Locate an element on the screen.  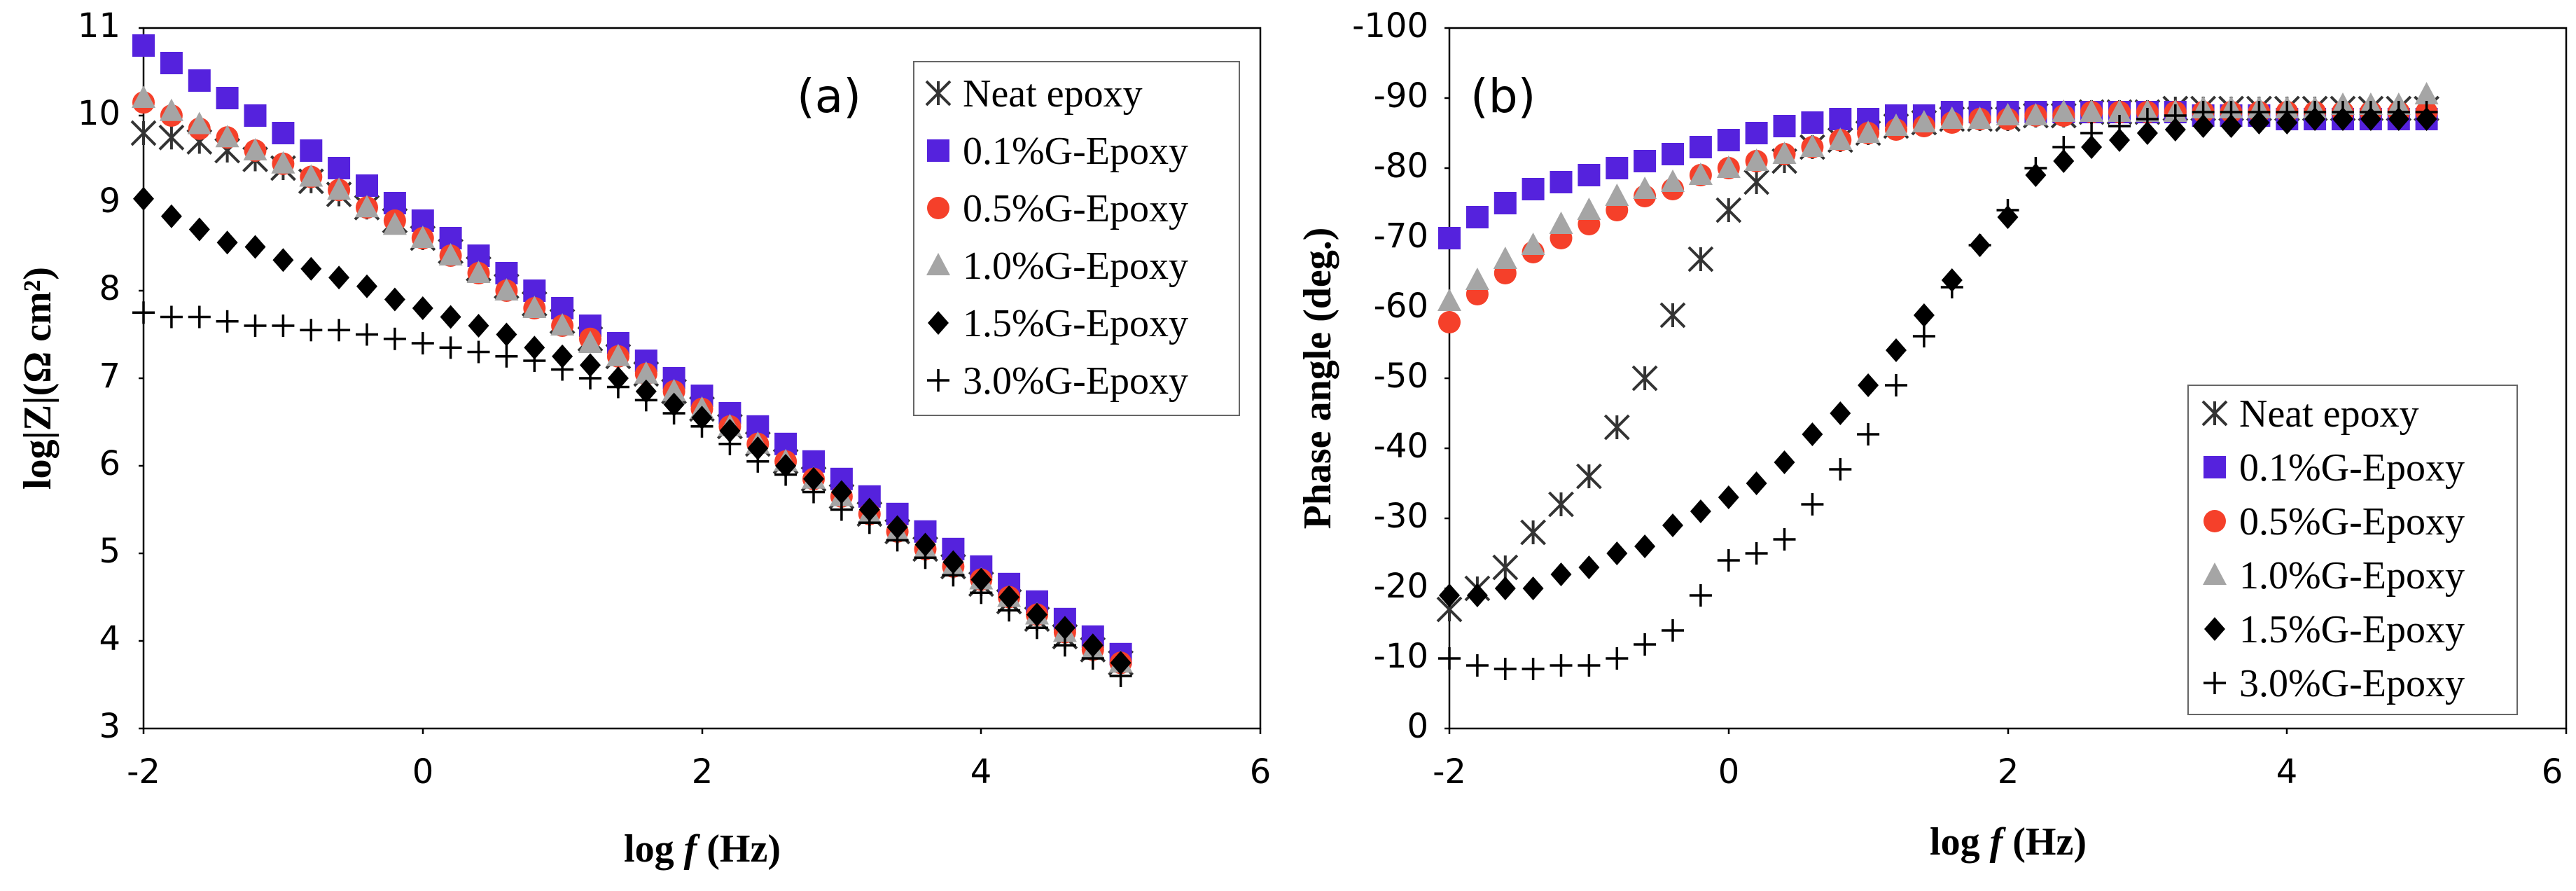
panel-label-a: (a) is located at coordinates (829, 96).